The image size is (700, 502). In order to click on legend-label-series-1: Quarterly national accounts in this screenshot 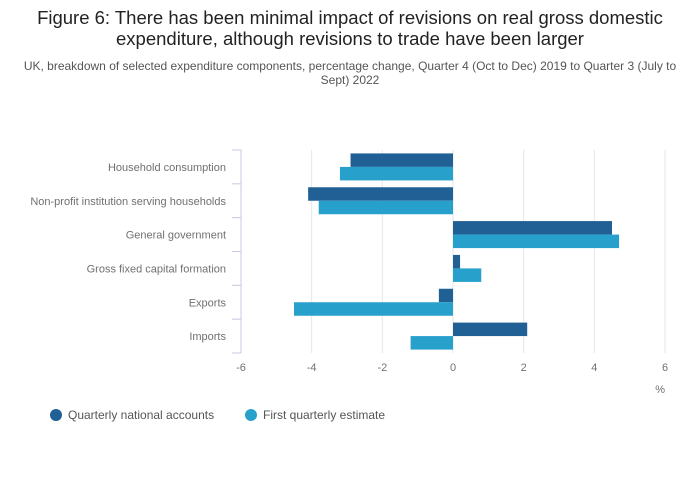, I will do `click(141, 415)`.